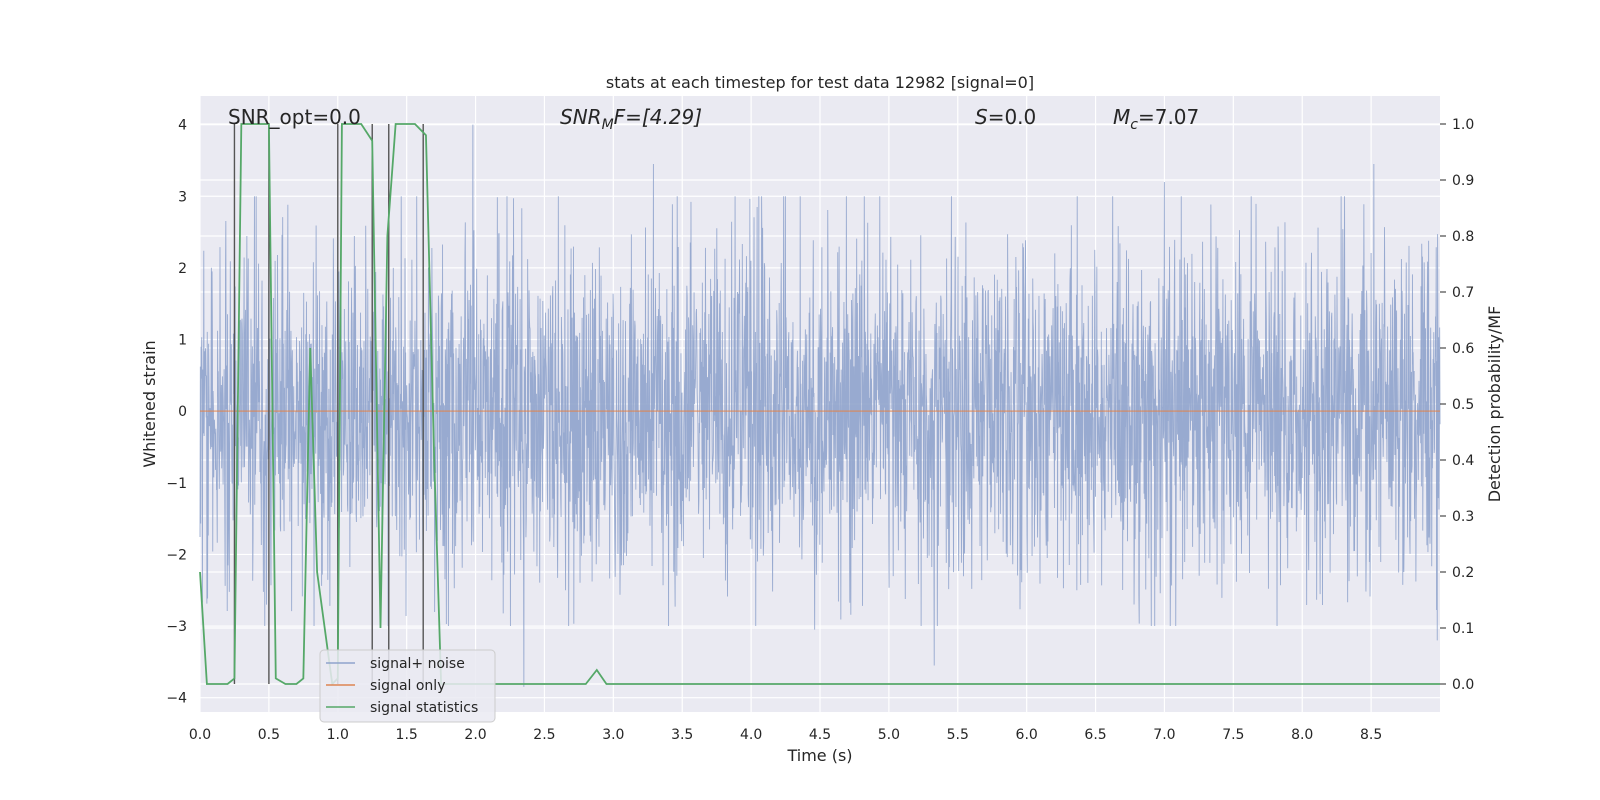 This screenshot has height=800, width=1600. Describe the element at coordinates (581, 117) in the screenshot. I see `snr-mf-symbol: SNR` at that location.